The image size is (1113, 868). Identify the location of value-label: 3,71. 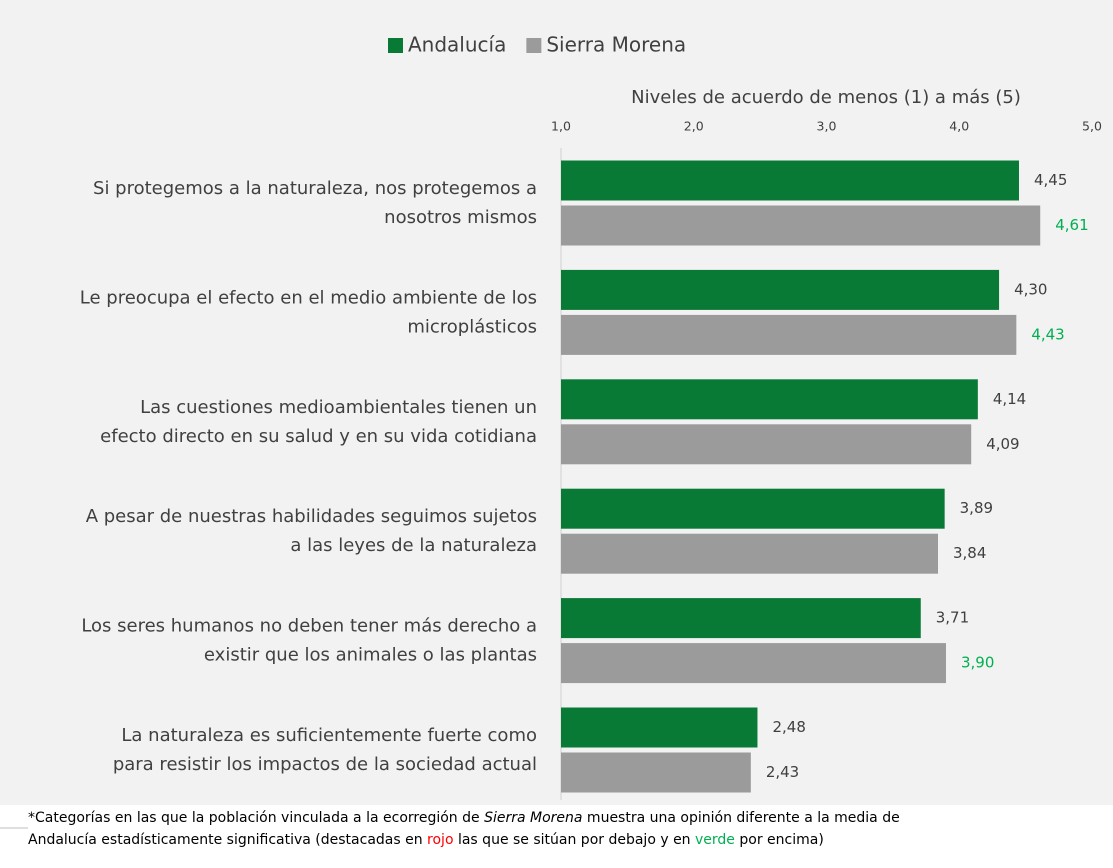
(952, 618).